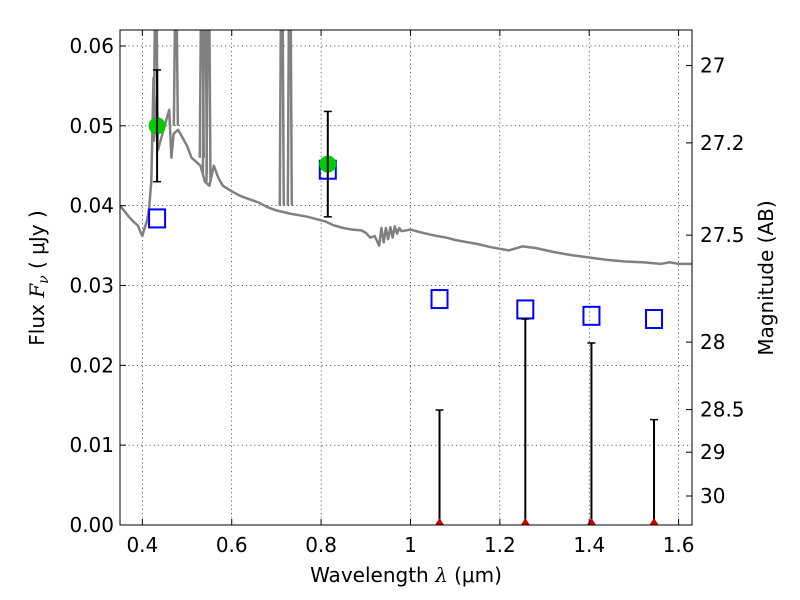 This screenshot has height=600, width=800. Describe the element at coordinates (722, 410) in the screenshot. I see `y2-tick-label: 28.5` at that location.